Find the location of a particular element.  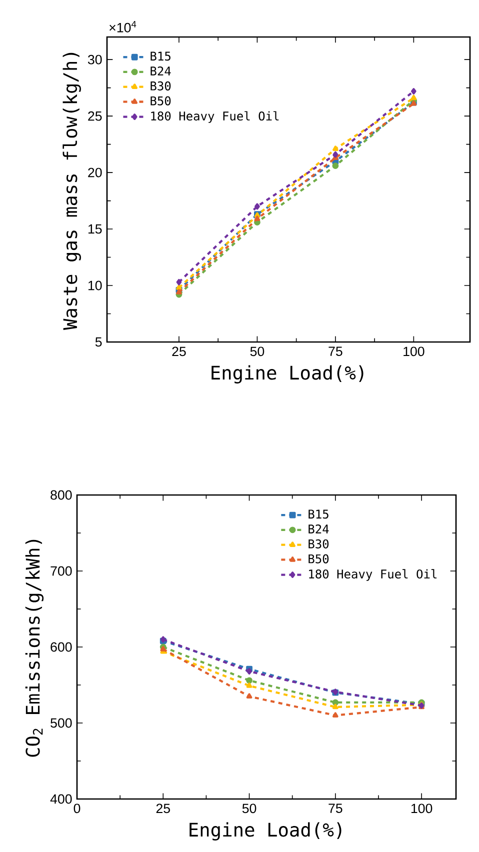

y-tick-label: 20 is located at coordinates (95, 173).